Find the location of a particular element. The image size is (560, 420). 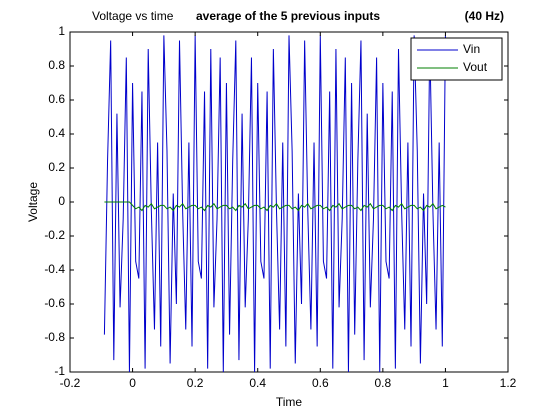

chart-subtitle: average of the 5 previous inputs is located at coordinates (288, 16).